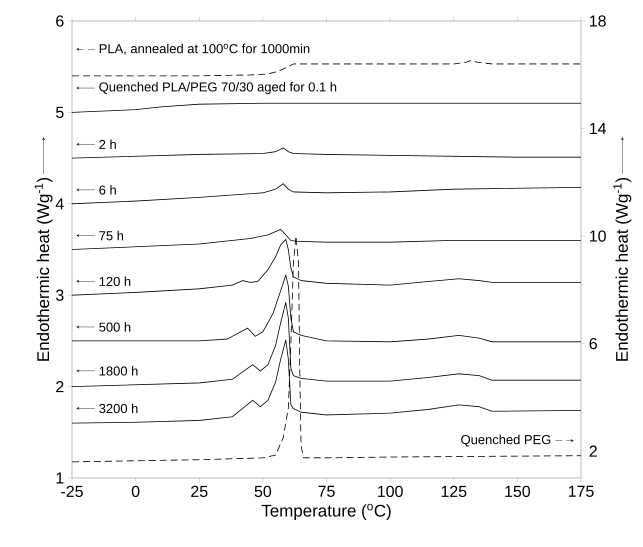 This screenshot has width=643, height=547. What do you see at coordinates (60, 204) in the screenshot?
I see `y-tick-label: 4` at bounding box center [60, 204].